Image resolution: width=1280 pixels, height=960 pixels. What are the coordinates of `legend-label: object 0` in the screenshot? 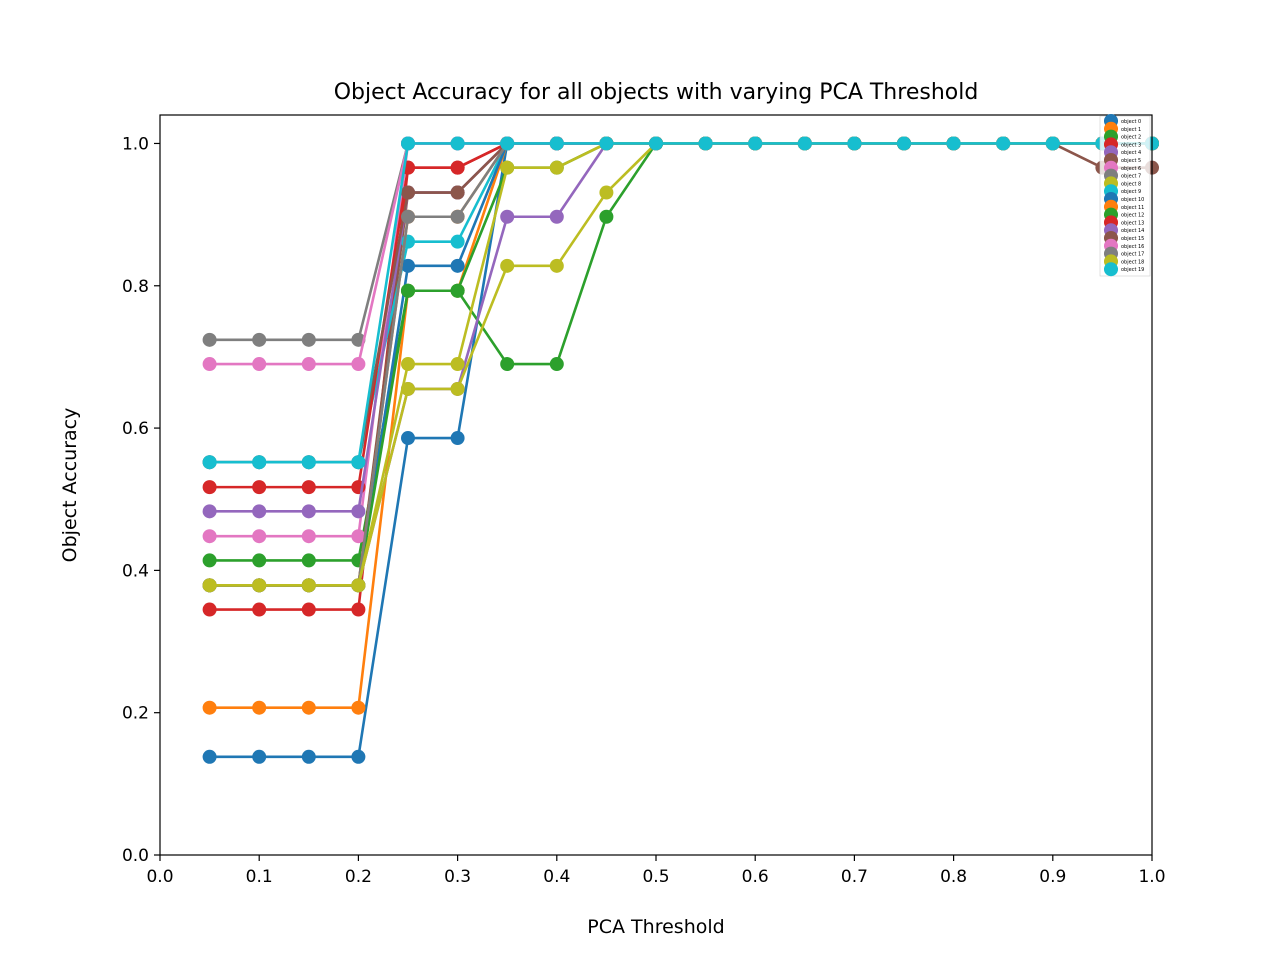 It's located at (1131, 122).